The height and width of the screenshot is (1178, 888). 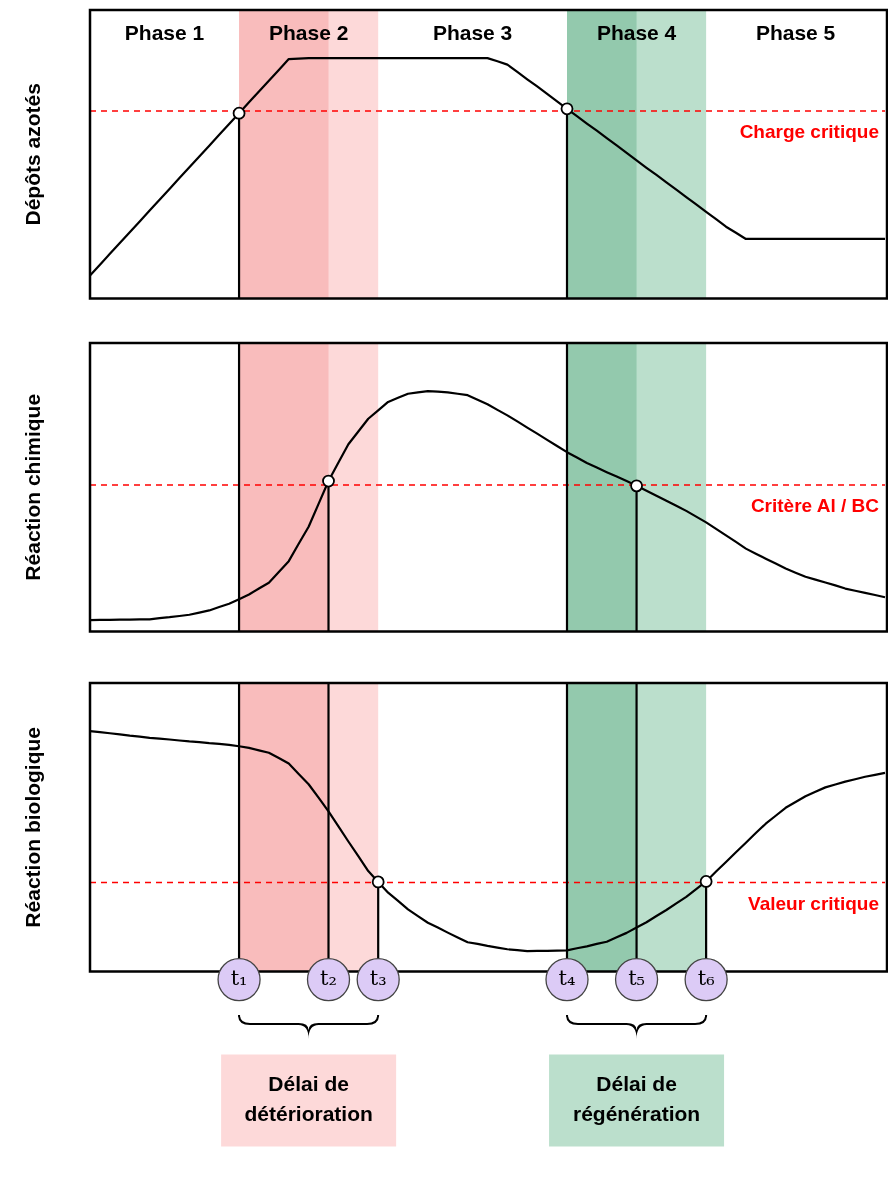 I want to click on annotation: t₅, so click(x=636, y=978).